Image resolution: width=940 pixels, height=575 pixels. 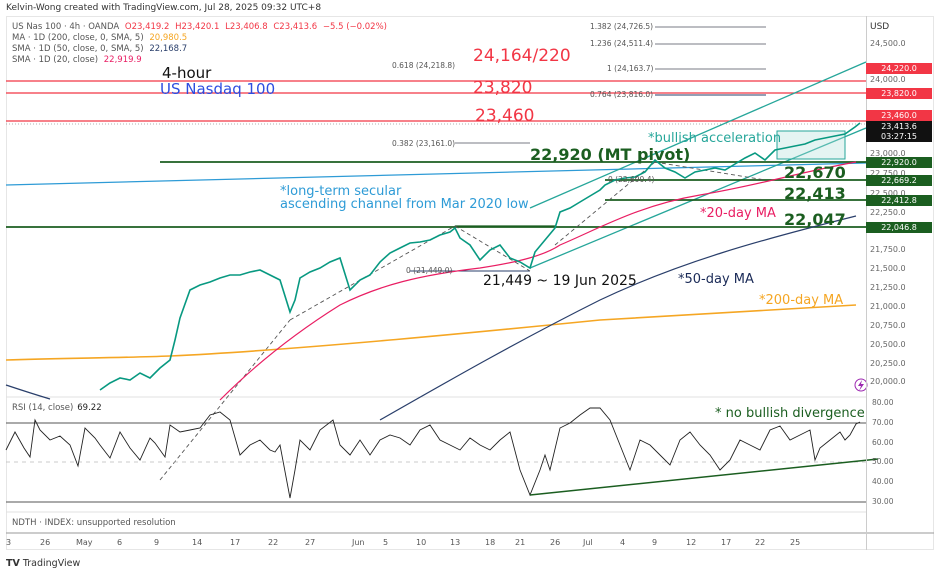 I want to click on time-tick: 21, so click(x=520, y=542).